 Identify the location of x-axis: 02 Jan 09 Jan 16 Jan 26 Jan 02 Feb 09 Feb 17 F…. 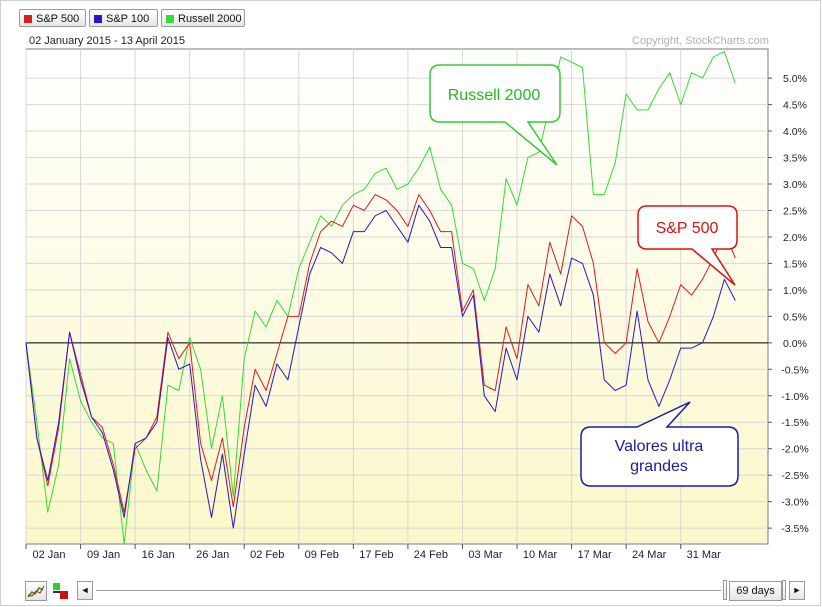
(373, 552).